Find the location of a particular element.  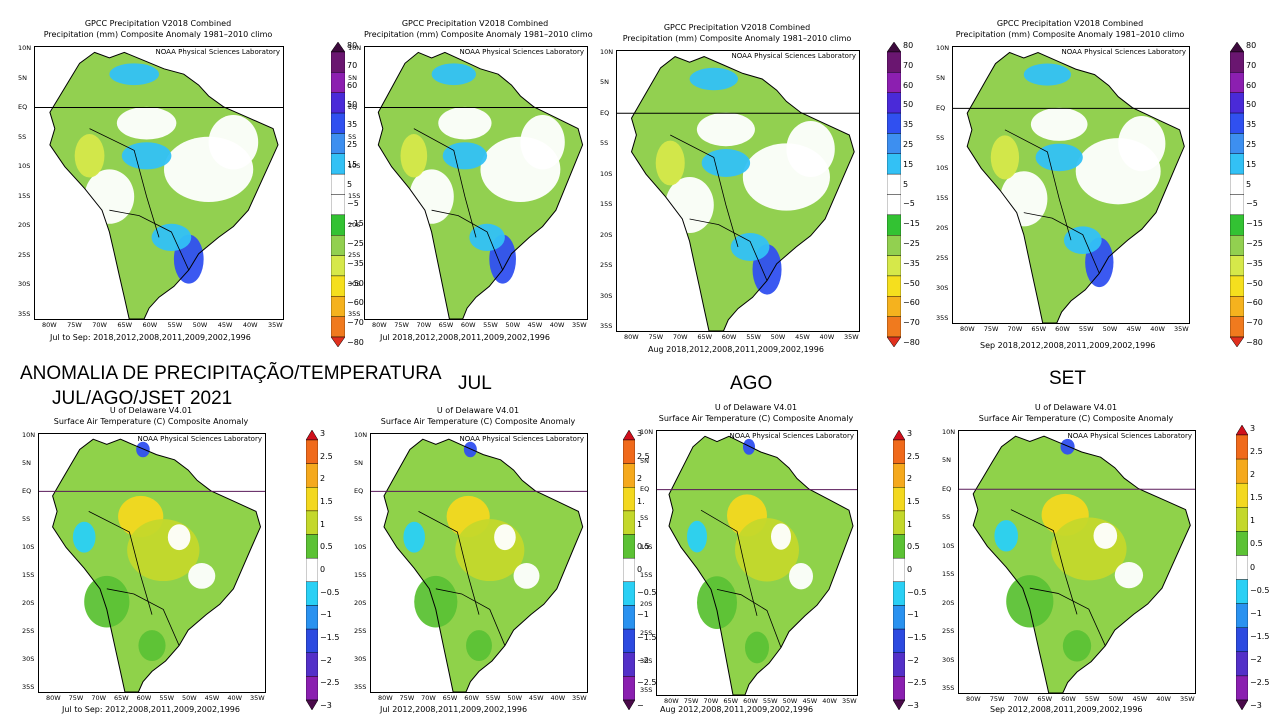

colorbar-label: 2.5 is located at coordinates (1256, 452).